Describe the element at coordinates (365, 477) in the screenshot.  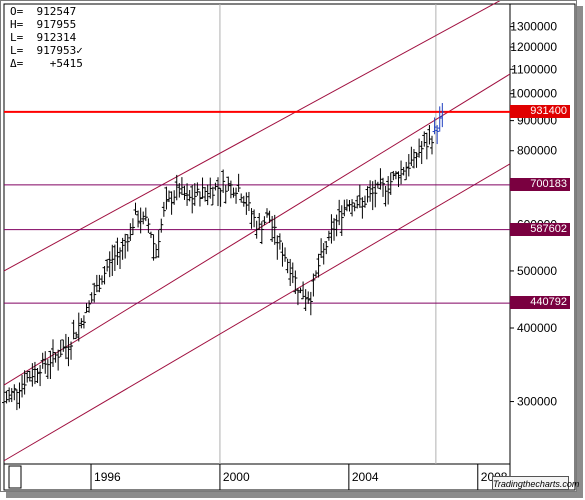
I see `x-tick-label: 2004` at that location.